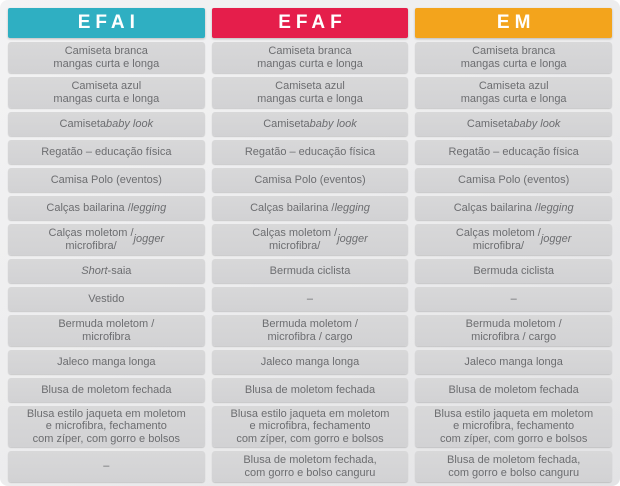 Image resolution: width=620 pixels, height=486 pixels. Describe the element at coordinates (106, 299) in the screenshot. I see `table-cell: Vestido` at that location.